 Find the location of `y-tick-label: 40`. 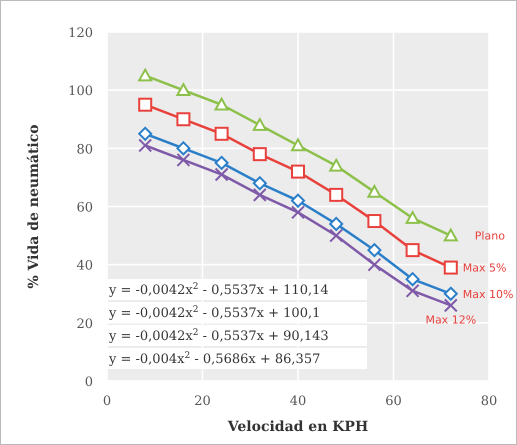

y-tick-label: 40 is located at coordinates (84, 266).